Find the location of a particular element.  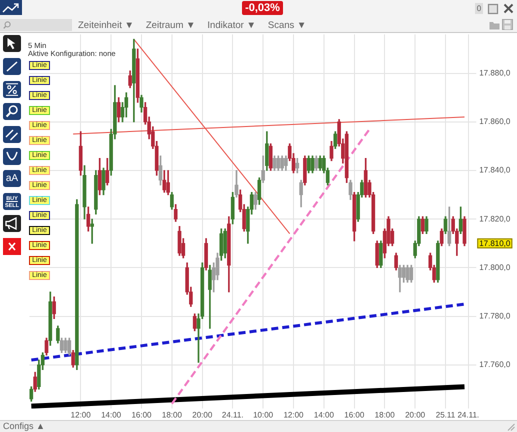

text: Zeiteinheit ▼ is located at coordinates (106, 26).